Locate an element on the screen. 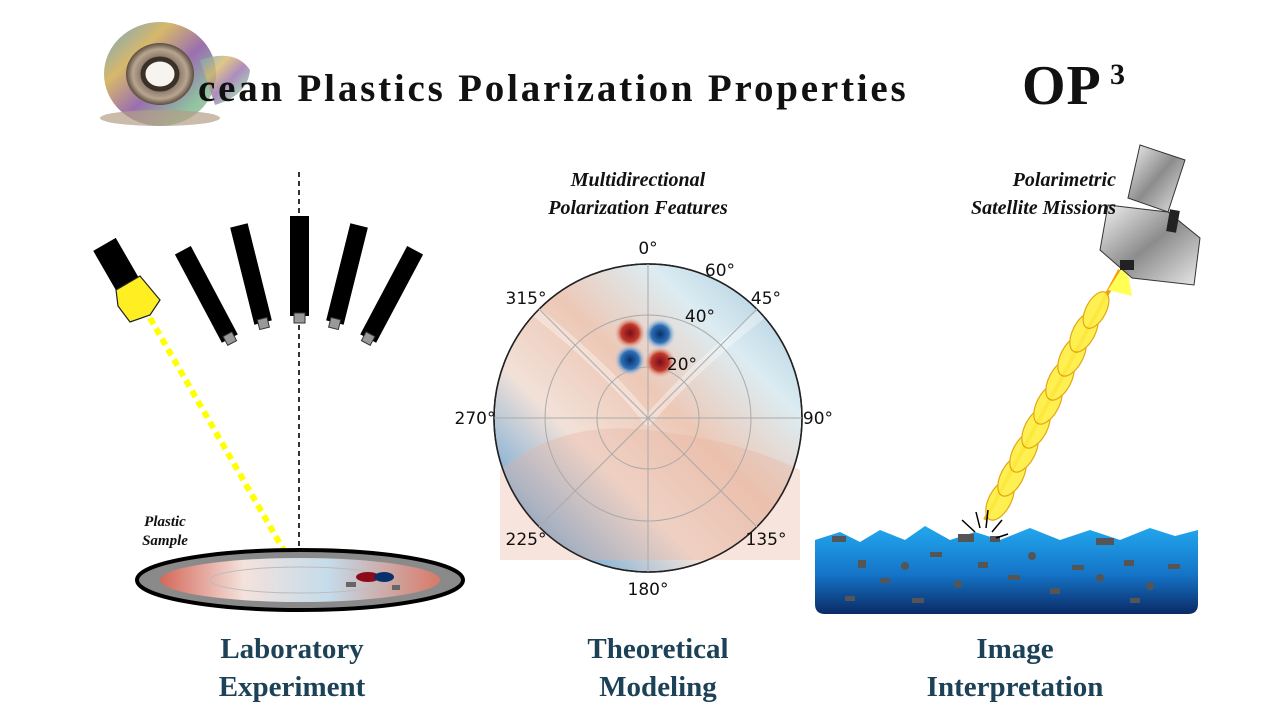  title-text: cean Plastics Polarization Properties is located at coordinates (553, 88).